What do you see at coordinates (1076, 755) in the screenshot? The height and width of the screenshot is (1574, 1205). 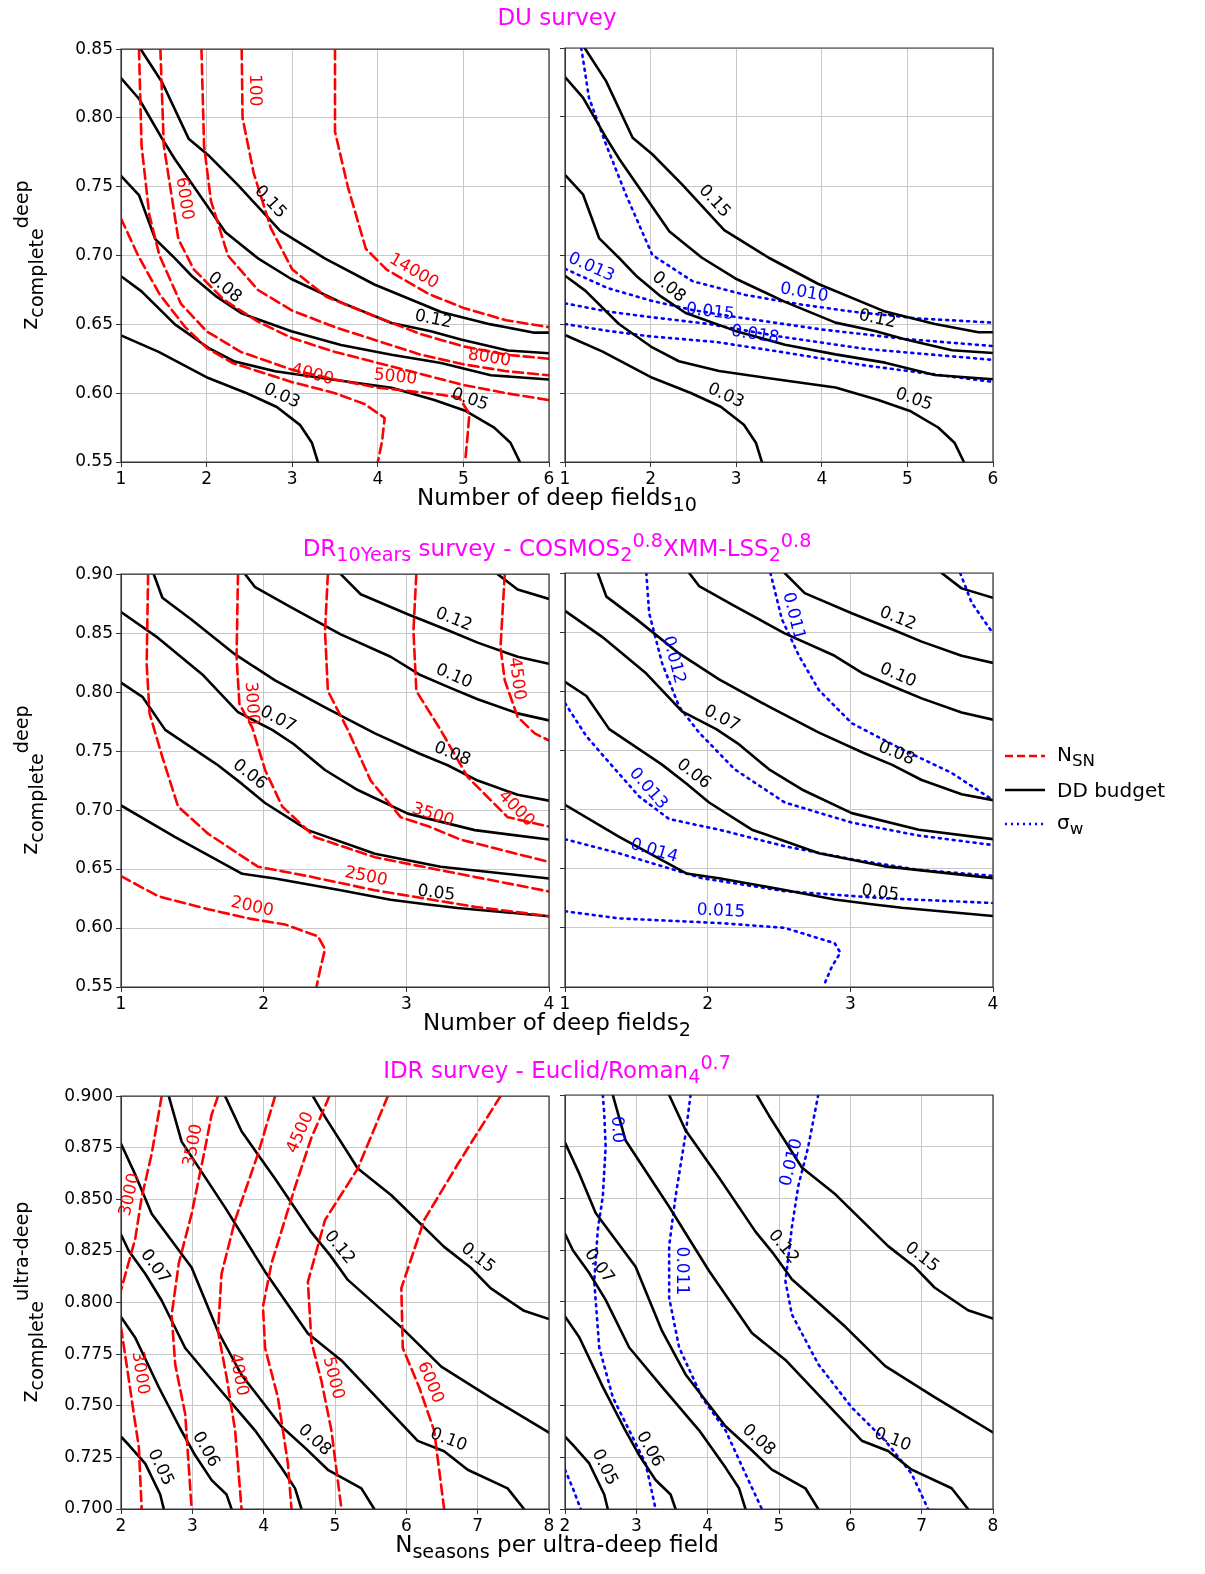 I see `legend-label: N$_{SN}$` at bounding box center [1076, 755].